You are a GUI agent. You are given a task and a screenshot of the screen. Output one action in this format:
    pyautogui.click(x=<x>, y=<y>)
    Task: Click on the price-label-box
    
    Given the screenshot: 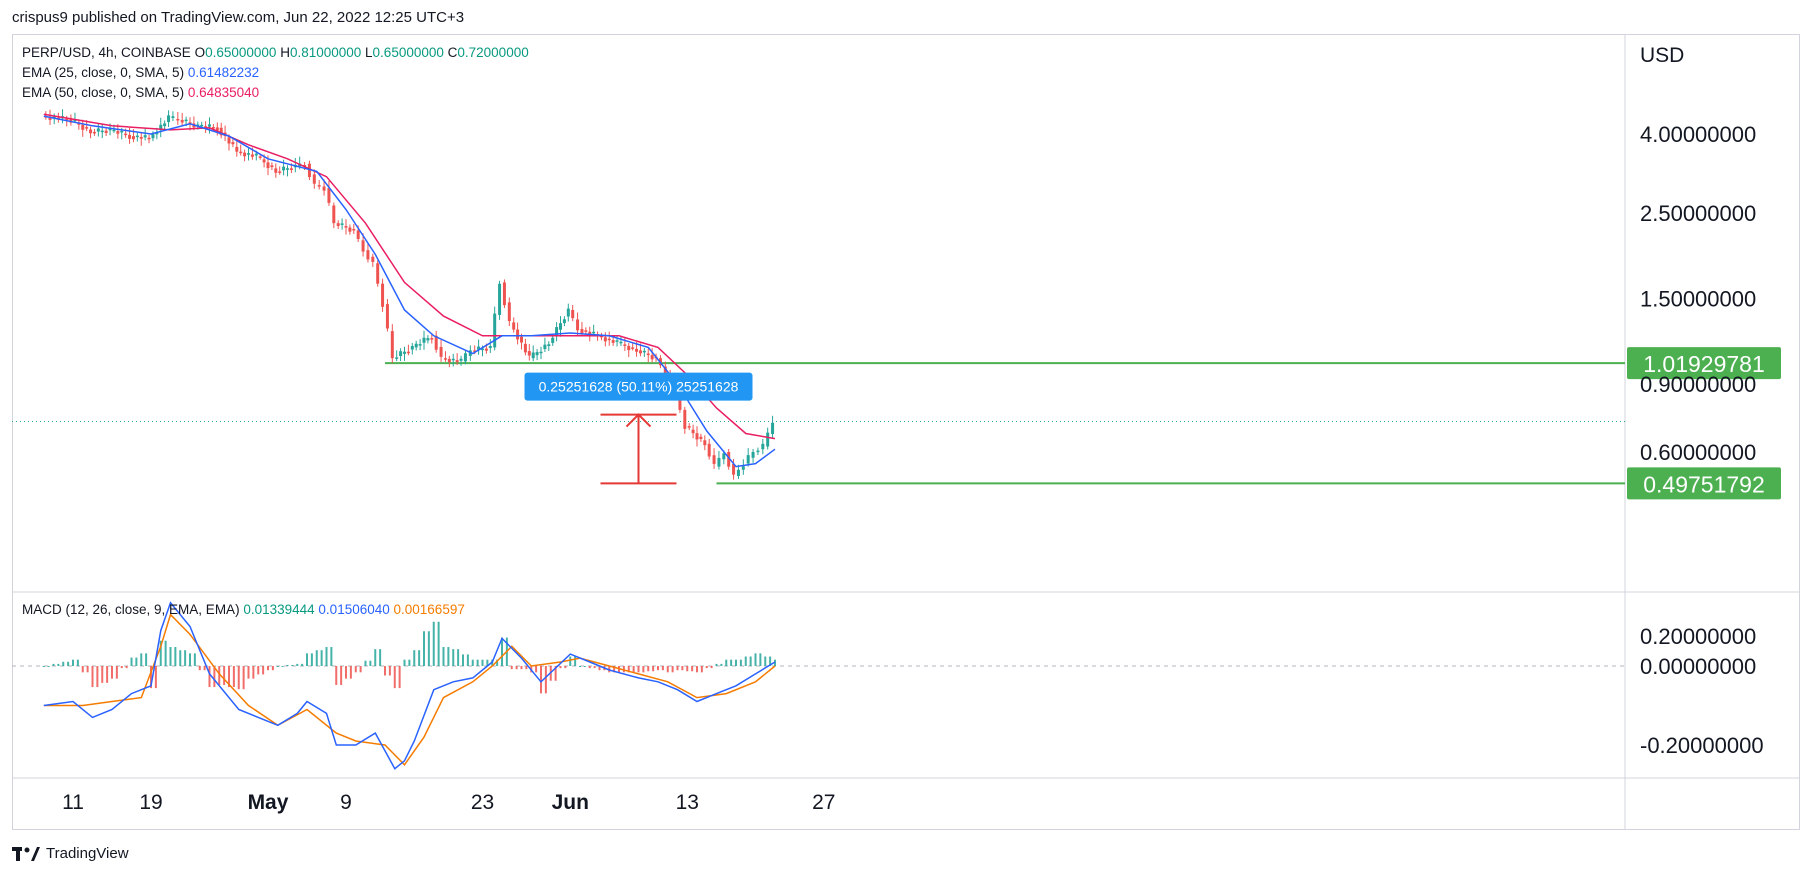 What is the action you would take?
    pyautogui.click(x=1704, y=483)
    